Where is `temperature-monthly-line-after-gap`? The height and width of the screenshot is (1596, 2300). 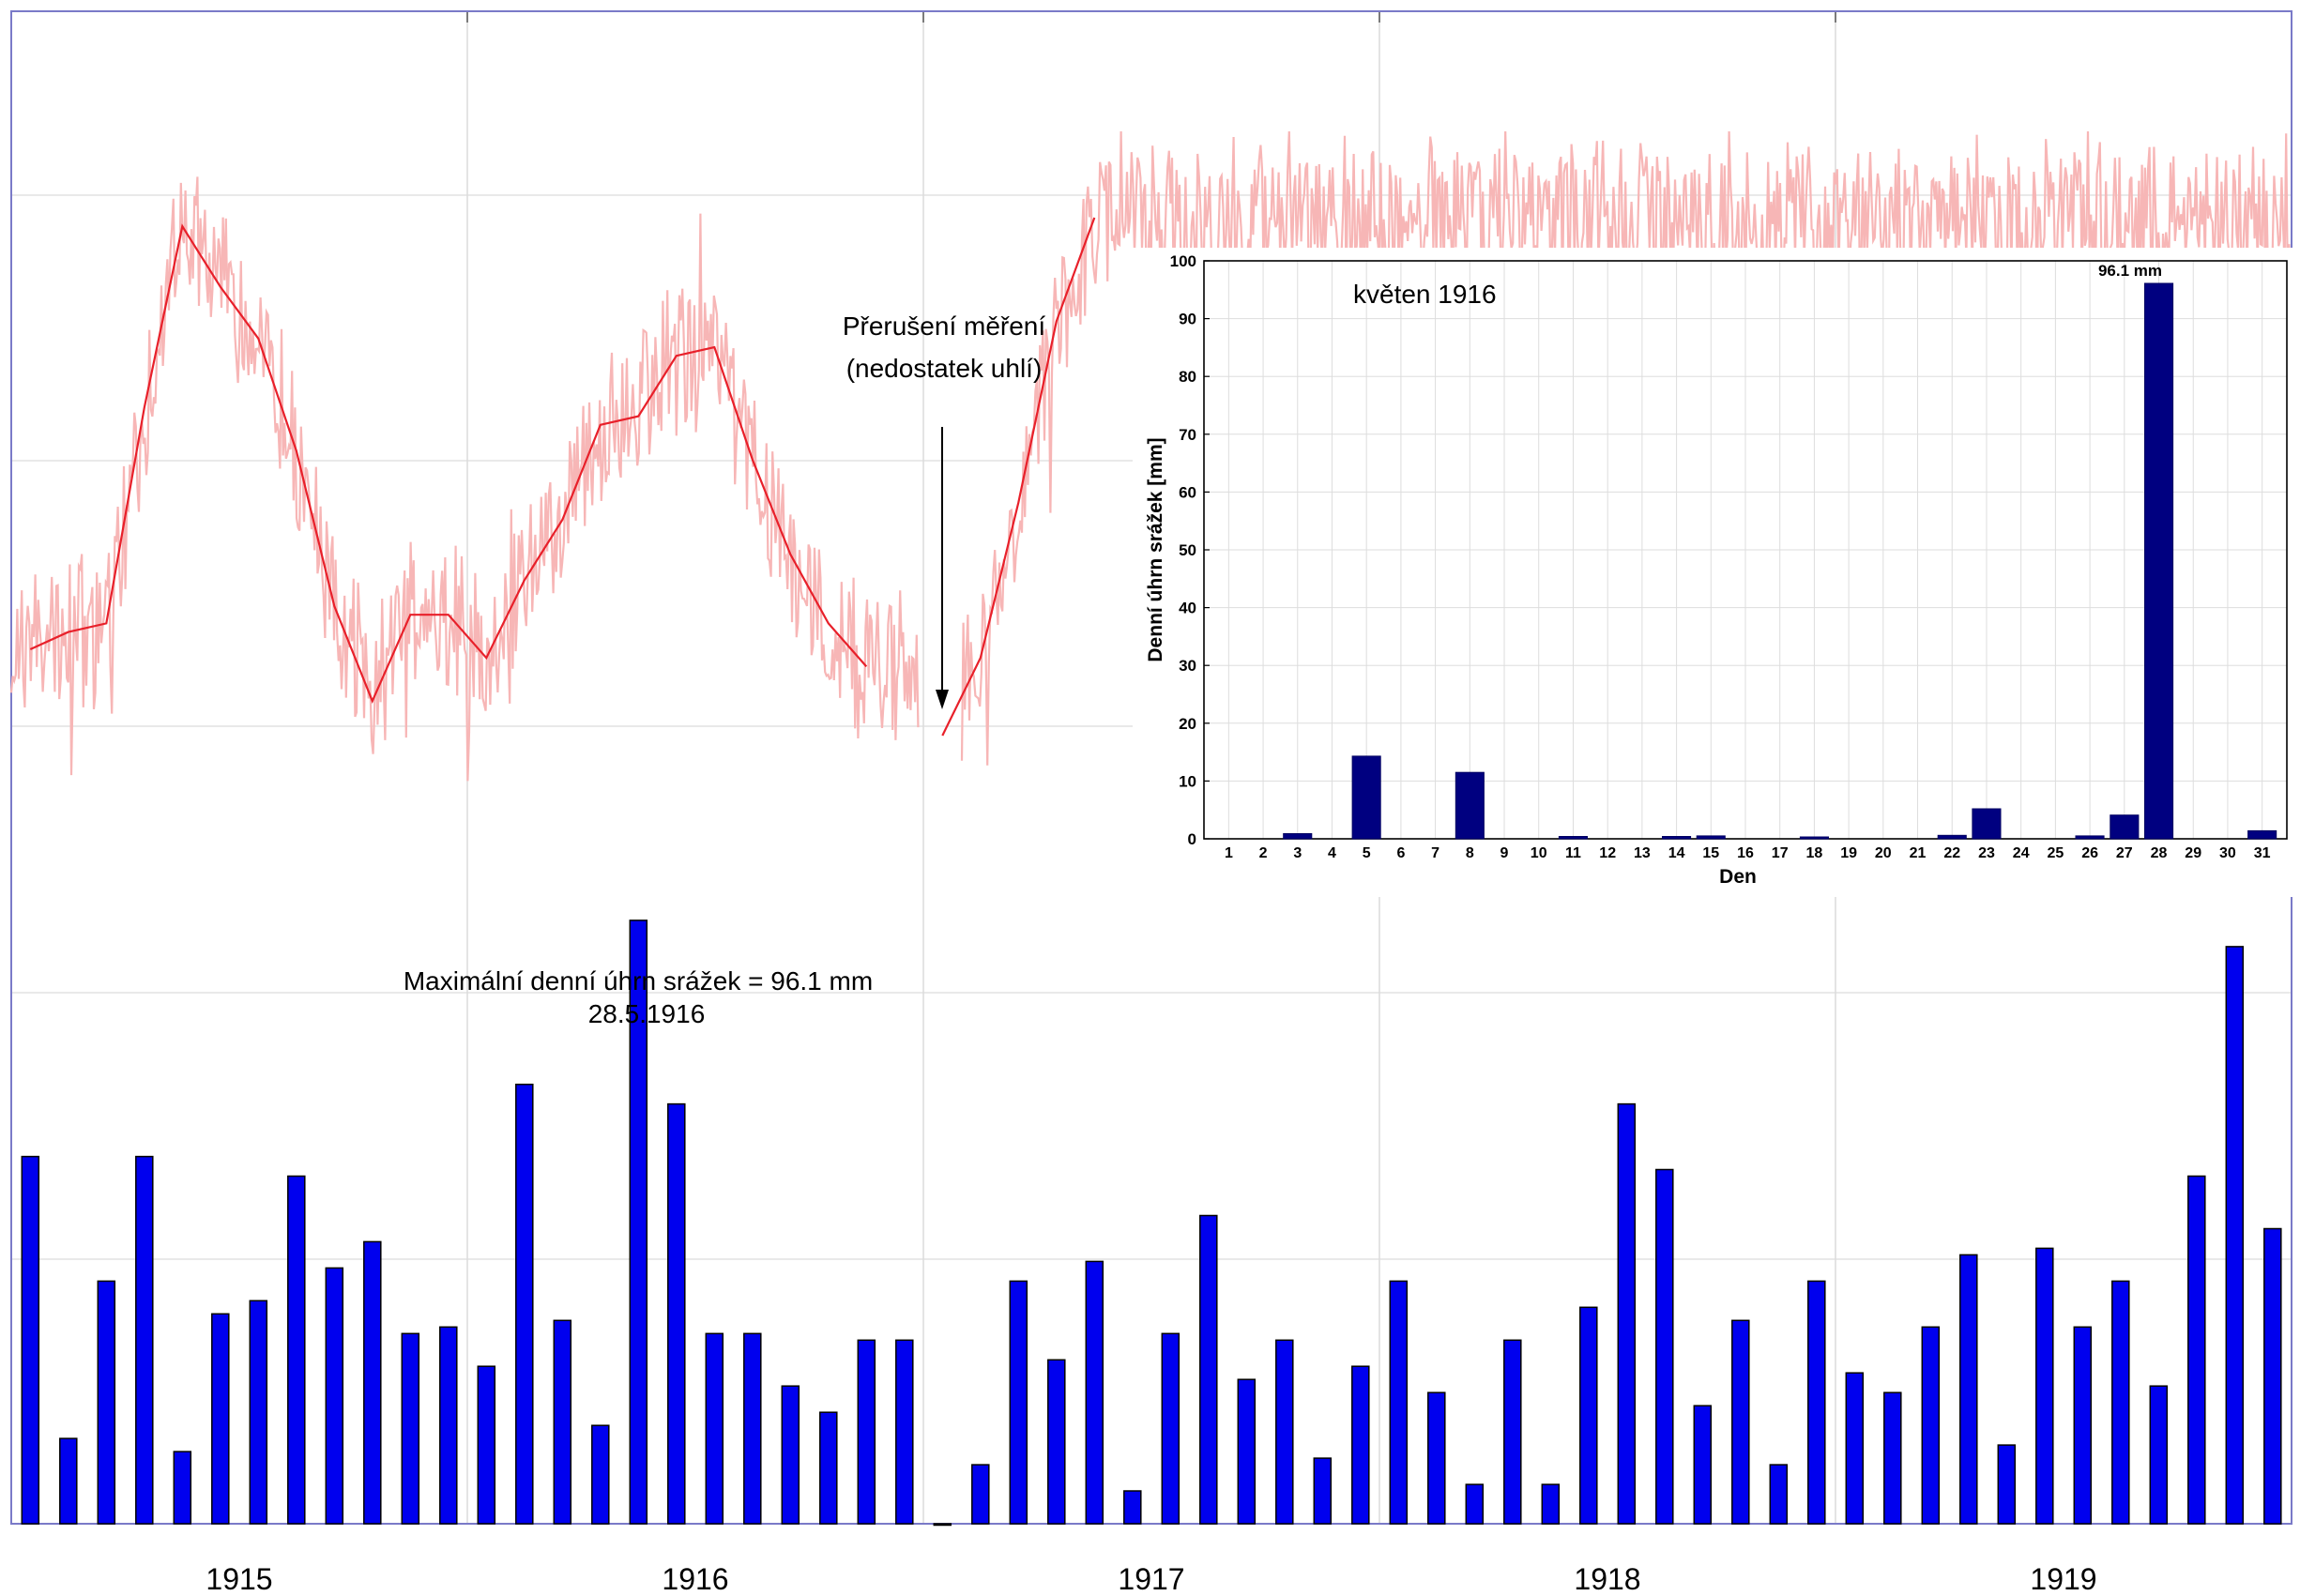 temperature-monthly-line-after-gap is located at coordinates (1018, 477).